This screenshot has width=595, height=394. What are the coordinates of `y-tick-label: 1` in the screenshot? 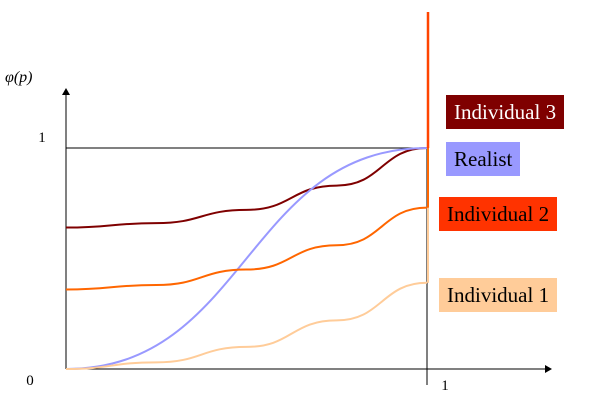 It's located at (42, 138).